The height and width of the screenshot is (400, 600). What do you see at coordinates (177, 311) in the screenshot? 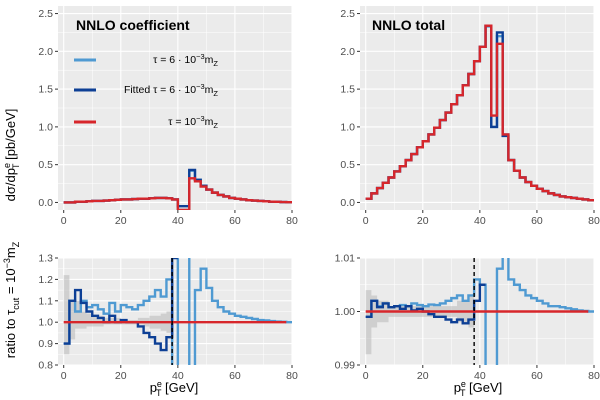
I see `series-light-blue-line` at bounding box center [177, 311].